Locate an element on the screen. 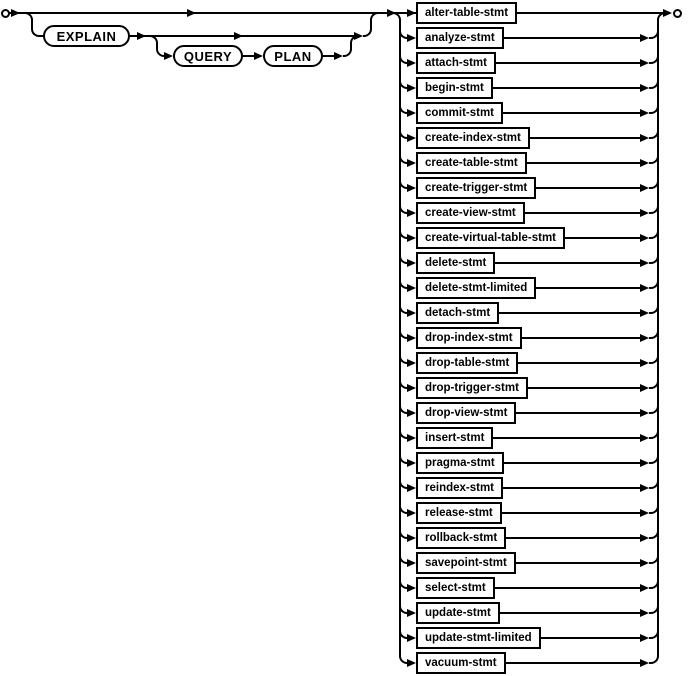 This screenshot has height=676, width=688. statement-box: alter-table-stmt is located at coordinates (467, 13).